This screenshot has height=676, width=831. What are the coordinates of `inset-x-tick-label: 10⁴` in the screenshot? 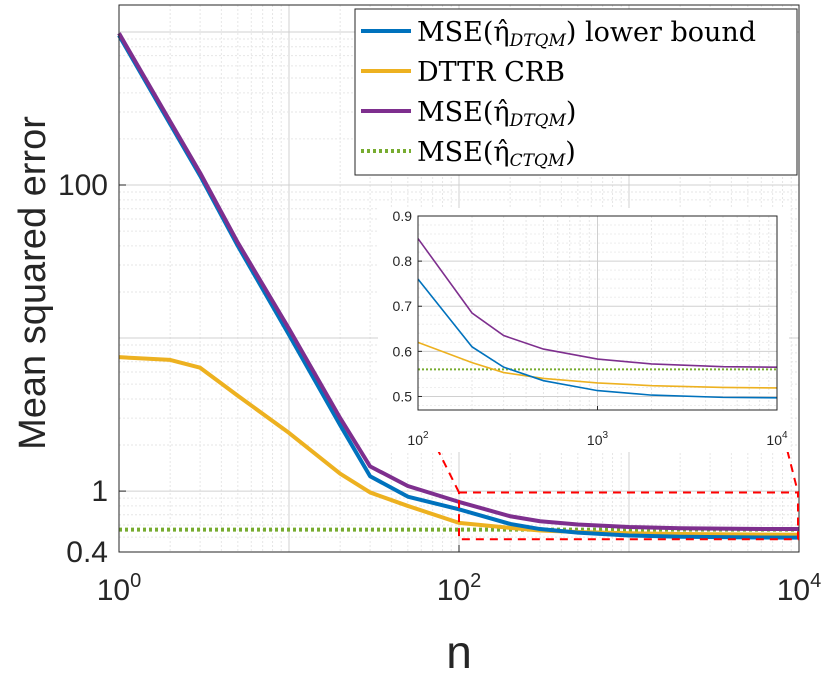 It's located at (777, 439).